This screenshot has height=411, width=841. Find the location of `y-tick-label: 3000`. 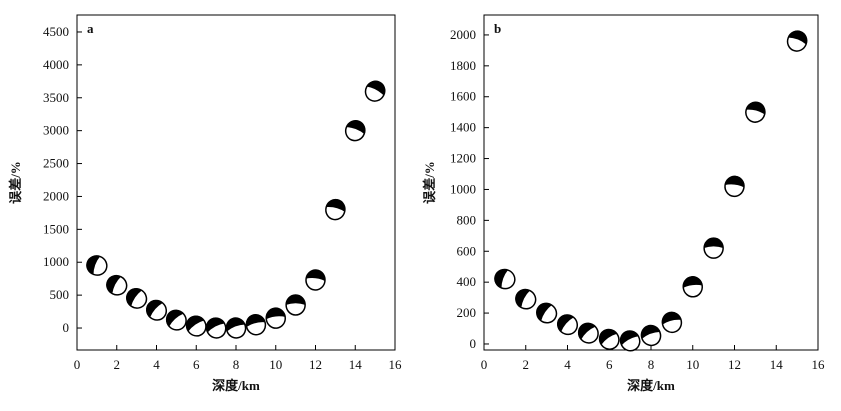

y-tick-label: 3000 is located at coordinates (56, 130).